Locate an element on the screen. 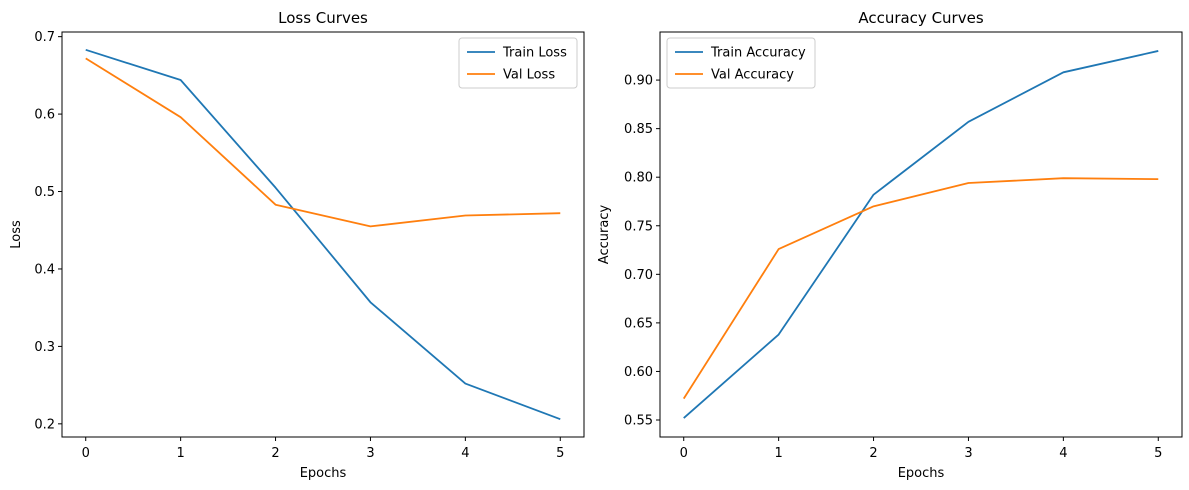 This screenshot has width=1189, height=490. loss-legend-box is located at coordinates (518, 63).